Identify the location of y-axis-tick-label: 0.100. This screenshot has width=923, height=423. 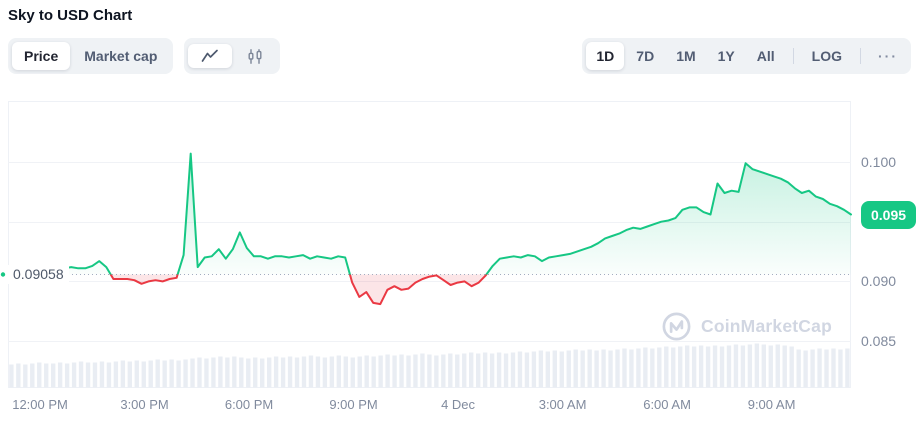
(879, 162).